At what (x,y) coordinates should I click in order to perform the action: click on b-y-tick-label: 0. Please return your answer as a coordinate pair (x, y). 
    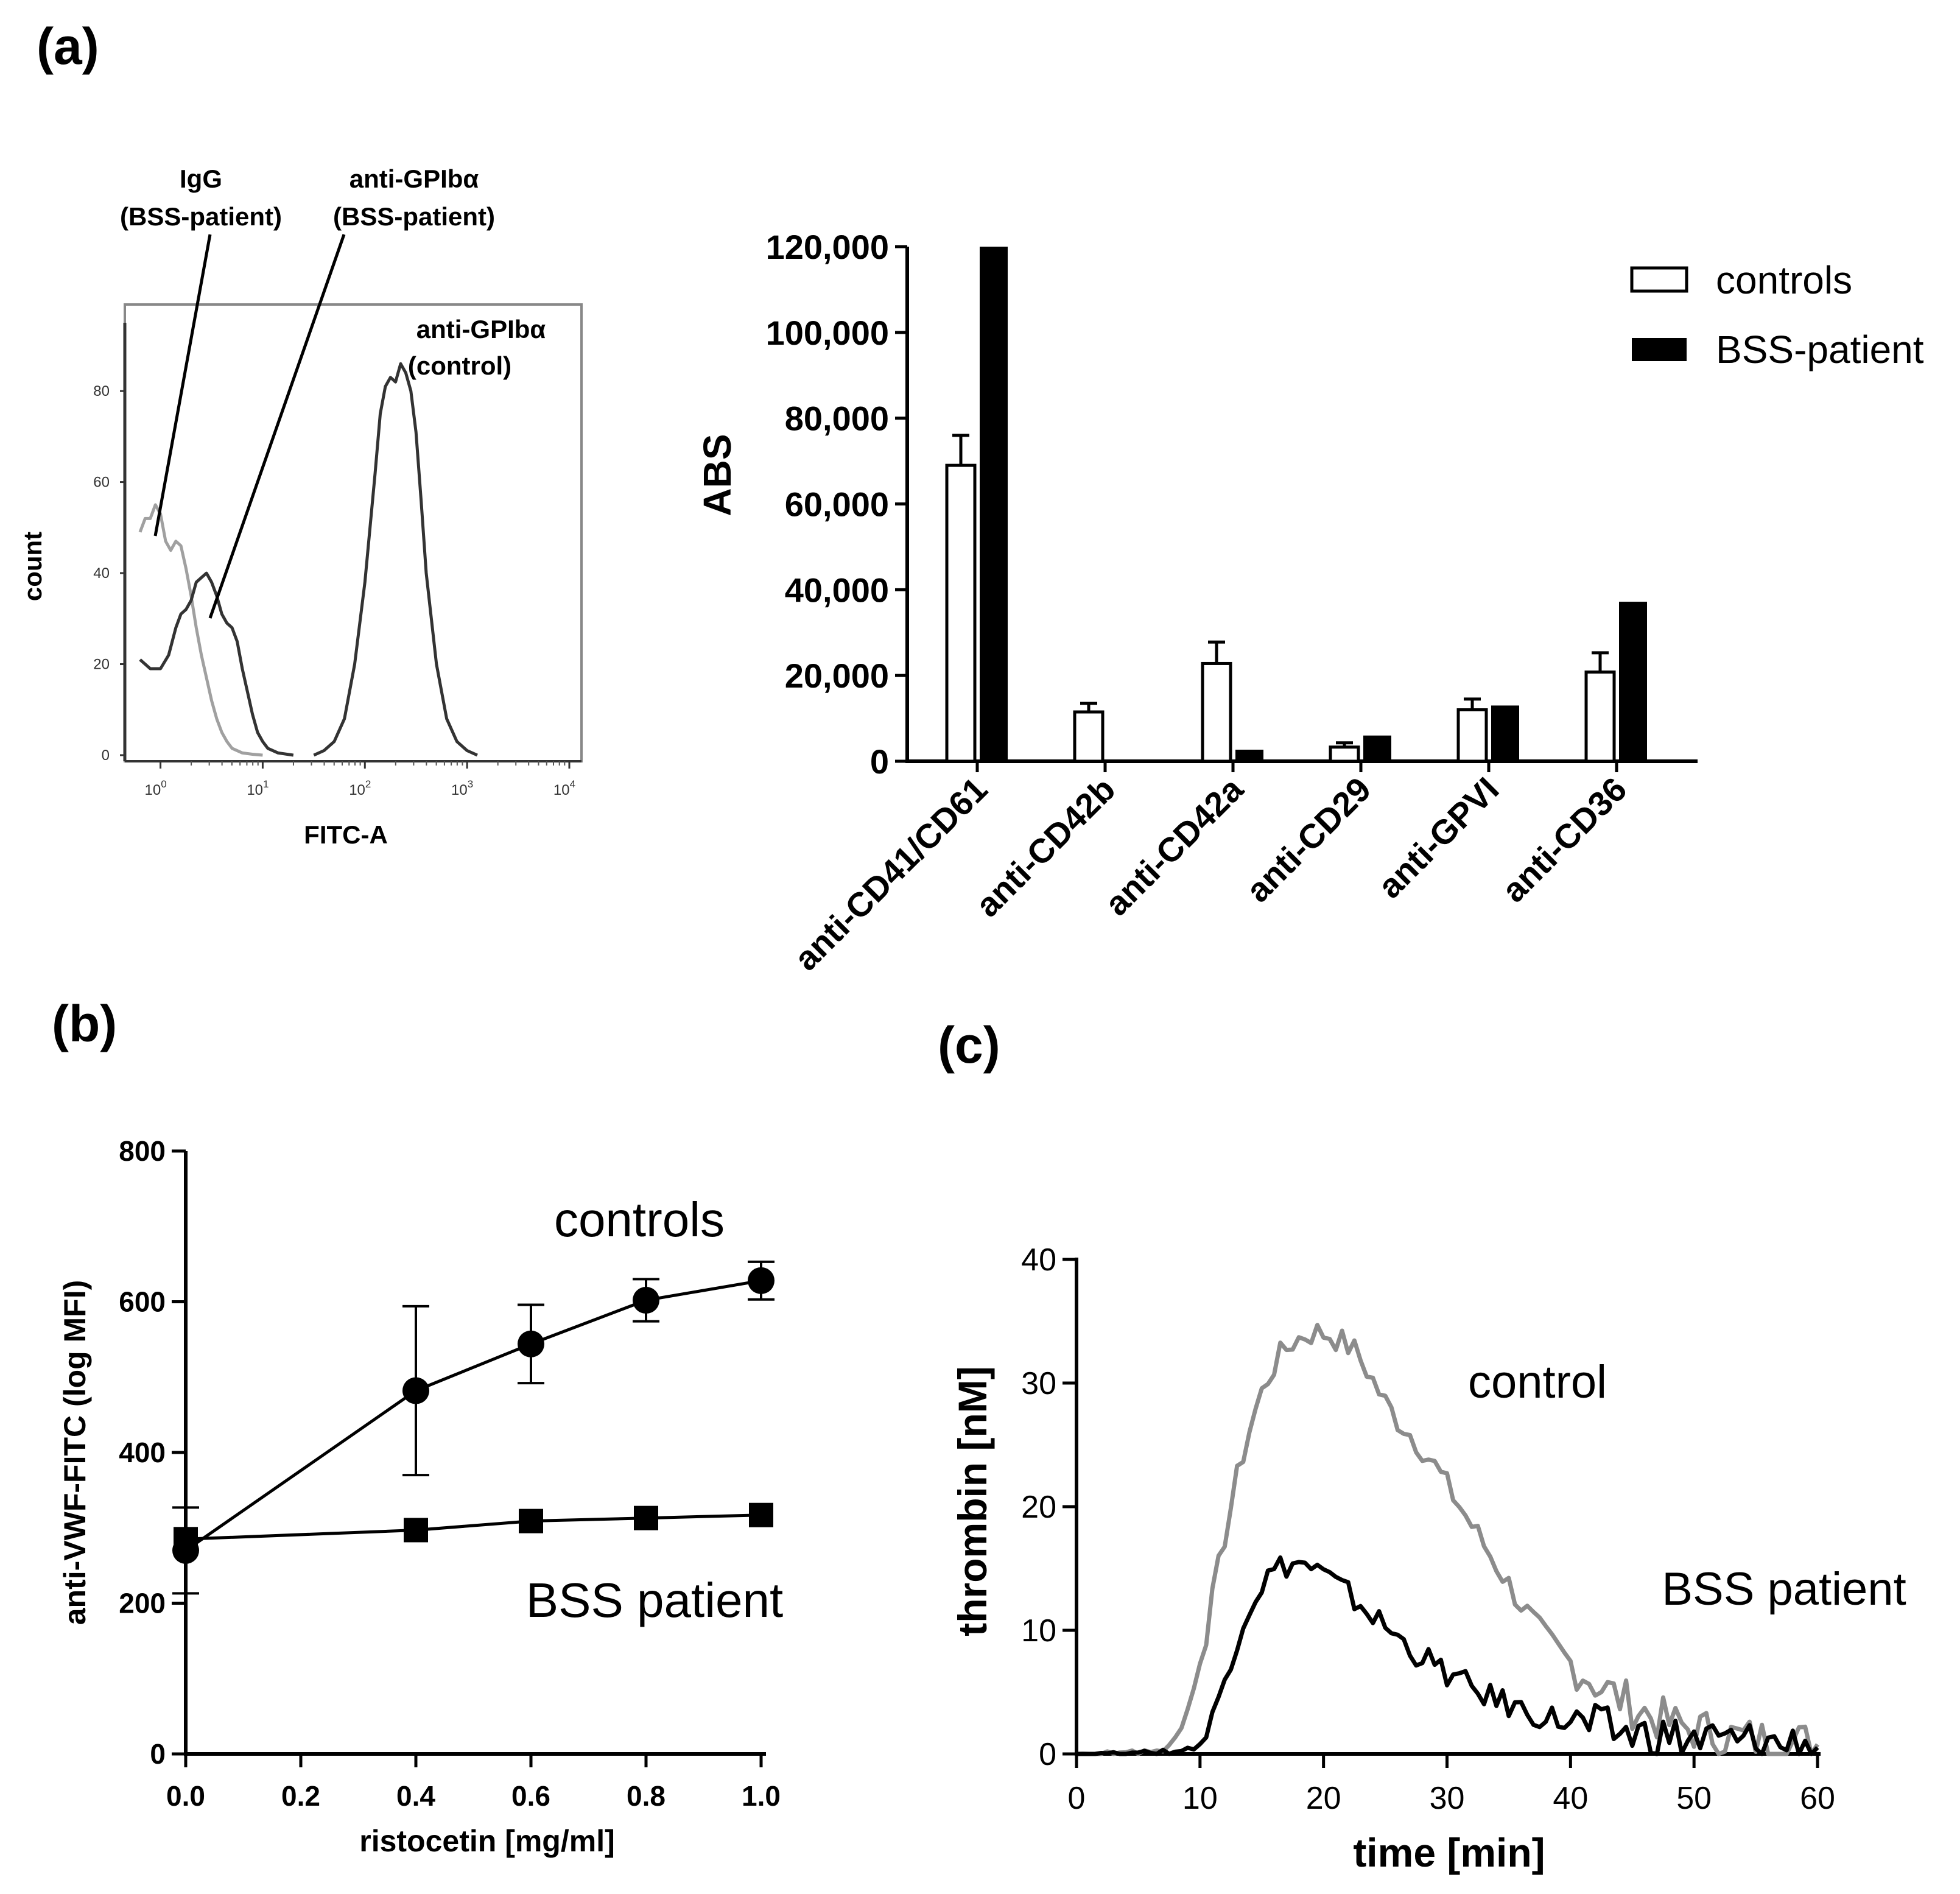
    Looking at the image, I should click on (158, 1754).